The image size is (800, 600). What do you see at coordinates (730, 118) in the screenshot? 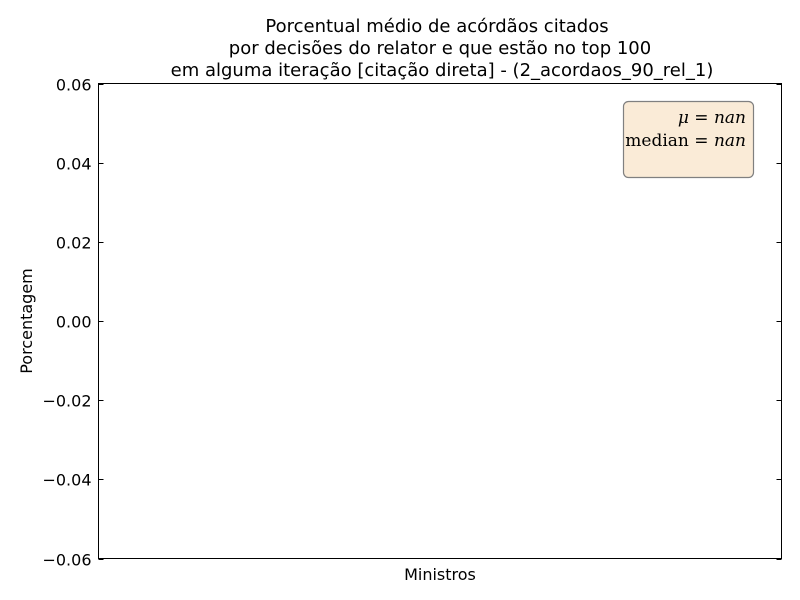
I see `mean-value: nan` at bounding box center [730, 118].